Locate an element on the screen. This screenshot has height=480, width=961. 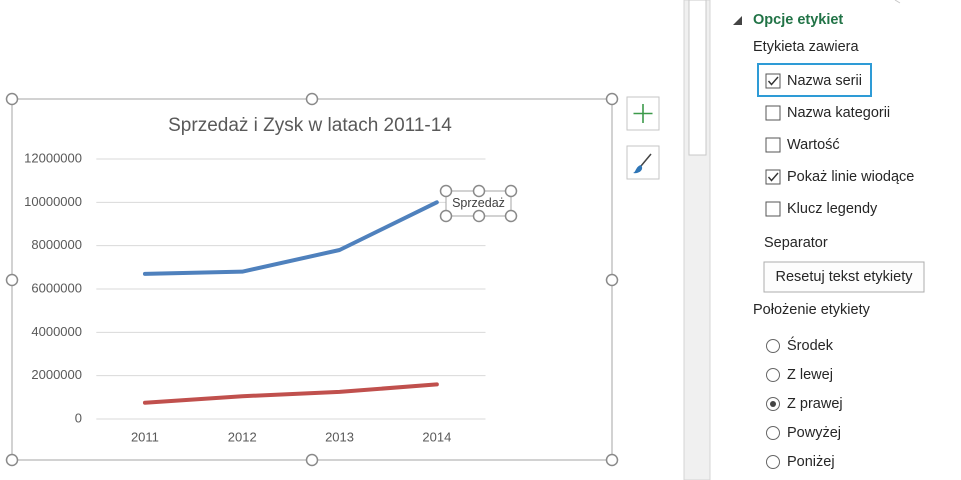
checkbox-label: Wartość is located at coordinates (813, 145).